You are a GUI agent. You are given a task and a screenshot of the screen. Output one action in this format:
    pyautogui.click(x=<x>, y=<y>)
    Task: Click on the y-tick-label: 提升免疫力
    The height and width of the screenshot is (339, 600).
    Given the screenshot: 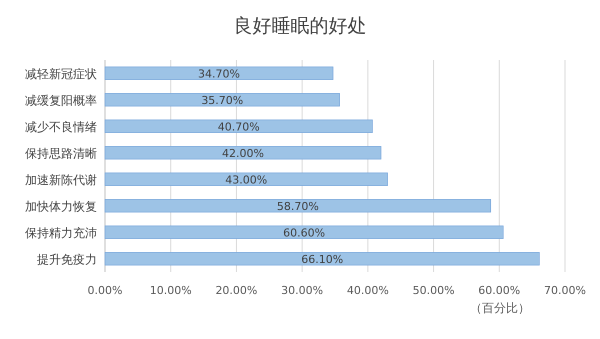 What is the action you would take?
    pyautogui.click(x=67, y=259)
    